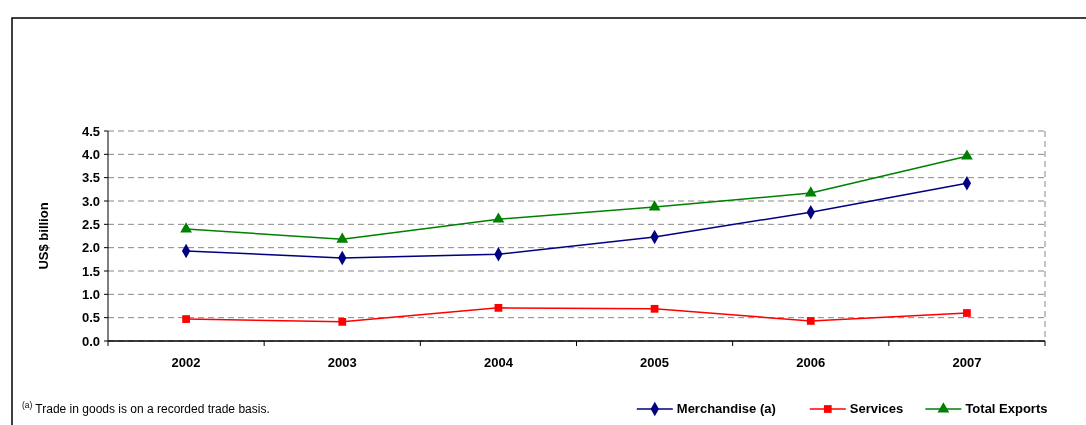 The image size is (1086, 425). I want to click on x-tick-label: 2006, so click(811, 362).